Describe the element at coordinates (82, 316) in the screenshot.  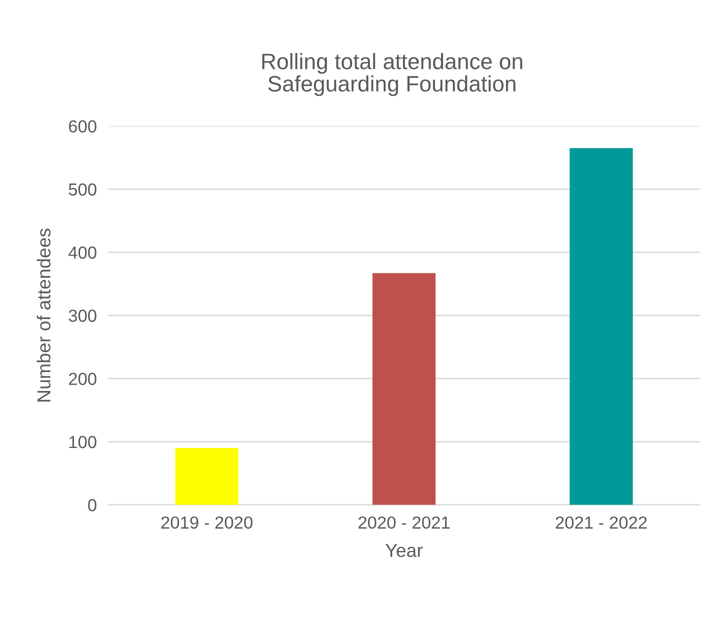
I see `y-tick-label: 300` at that location.